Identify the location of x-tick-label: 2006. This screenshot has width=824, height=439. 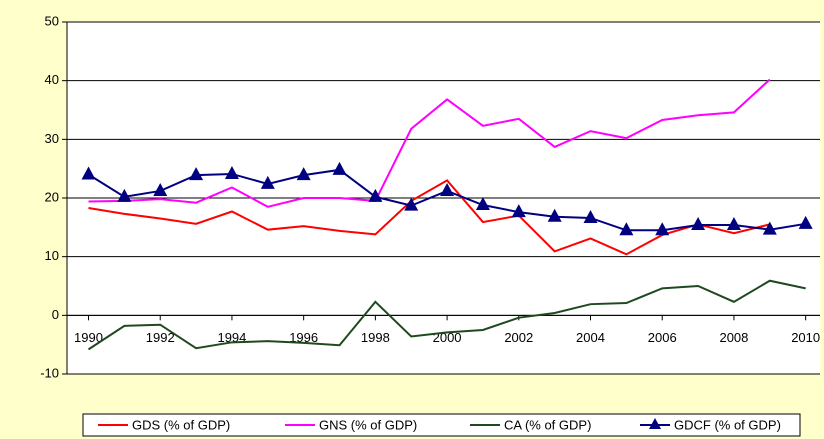
(662, 337).